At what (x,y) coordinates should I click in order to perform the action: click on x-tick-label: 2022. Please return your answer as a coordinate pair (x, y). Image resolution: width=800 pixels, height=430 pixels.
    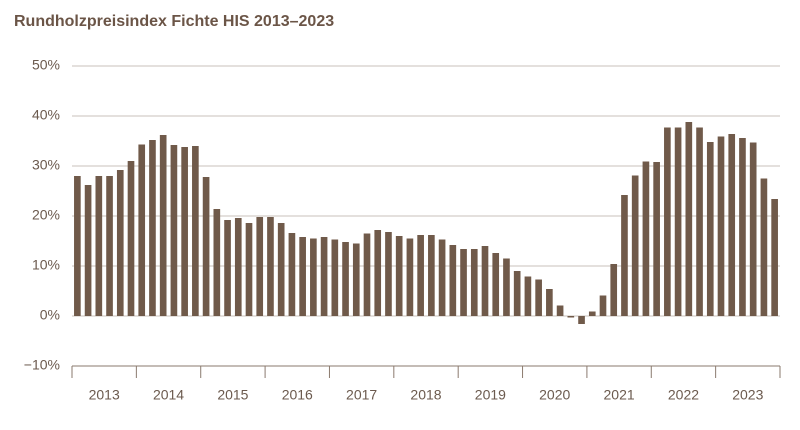
    Looking at the image, I should click on (683, 395).